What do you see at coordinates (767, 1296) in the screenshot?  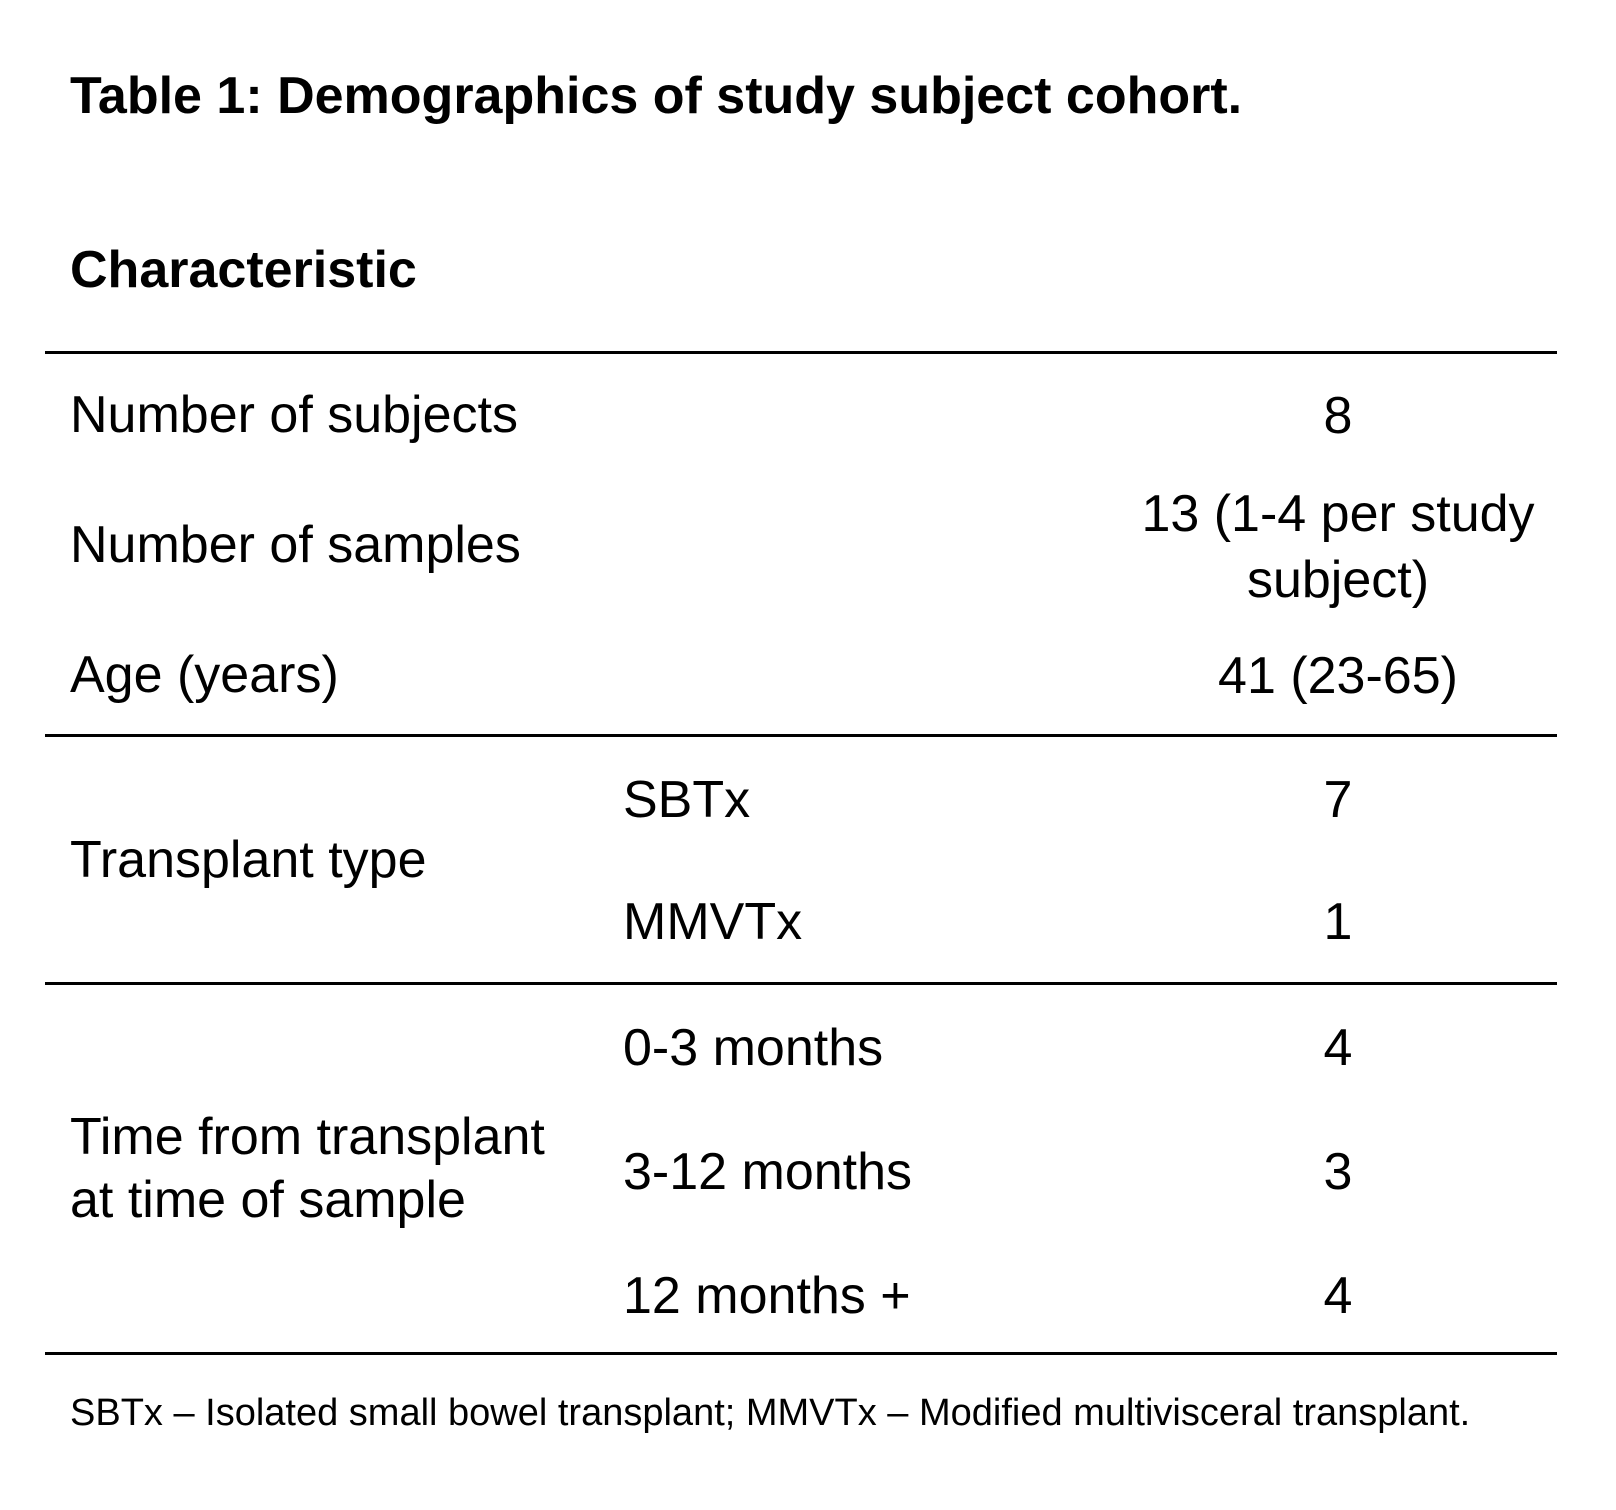 I see `sub-label-12-months-plus: 12 months +` at bounding box center [767, 1296].